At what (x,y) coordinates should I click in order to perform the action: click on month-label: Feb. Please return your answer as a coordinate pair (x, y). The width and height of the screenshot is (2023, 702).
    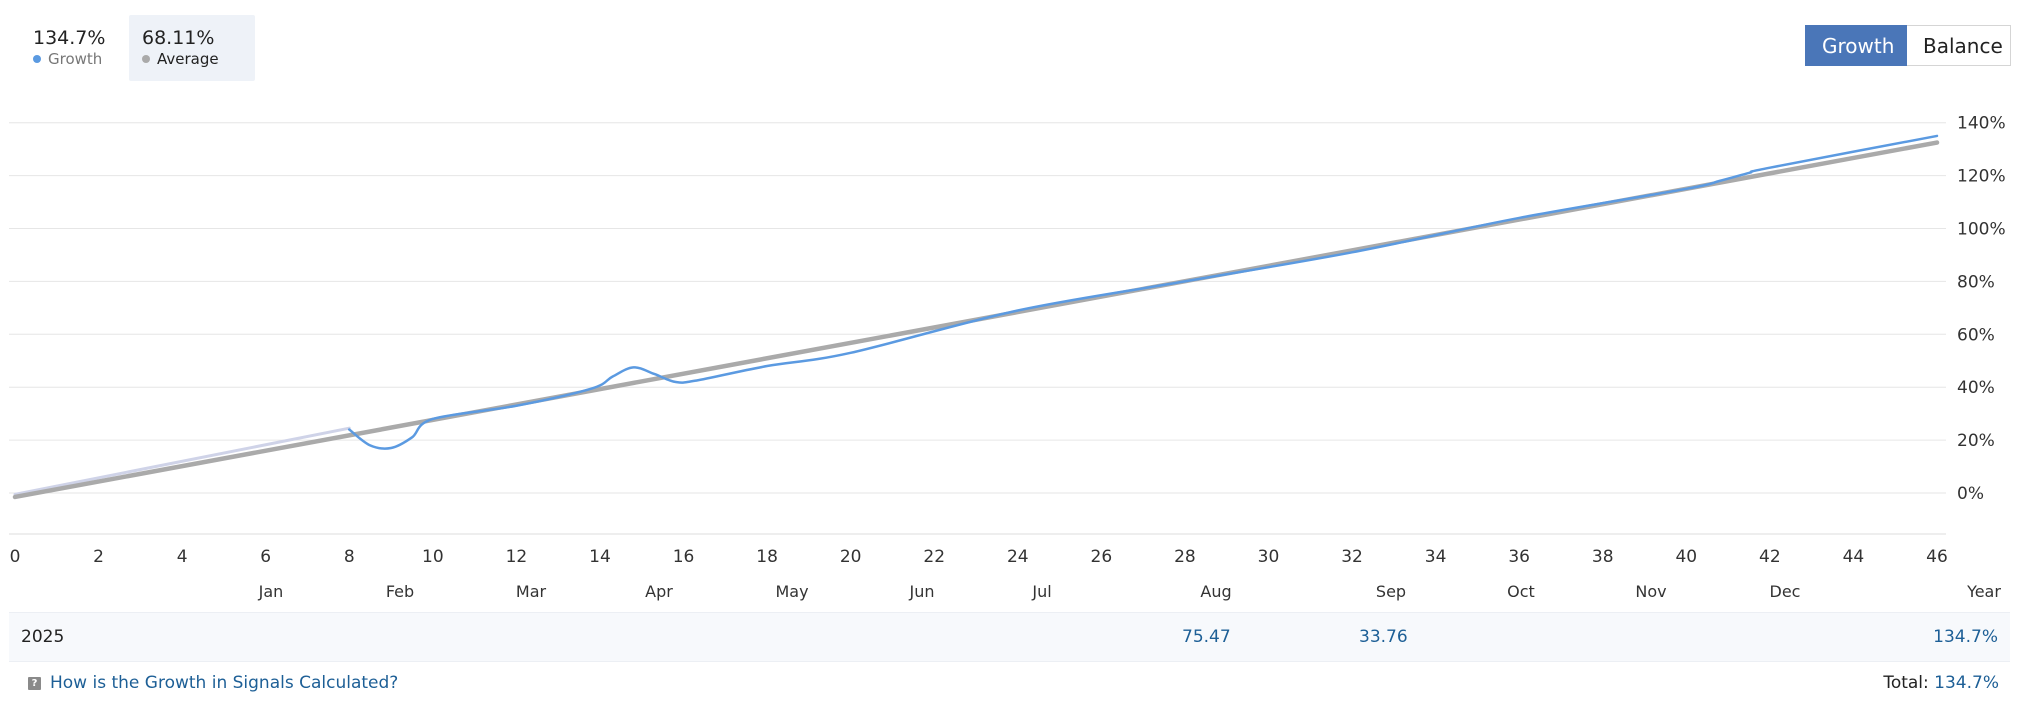
    Looking at the image, I should click on (400, 591).